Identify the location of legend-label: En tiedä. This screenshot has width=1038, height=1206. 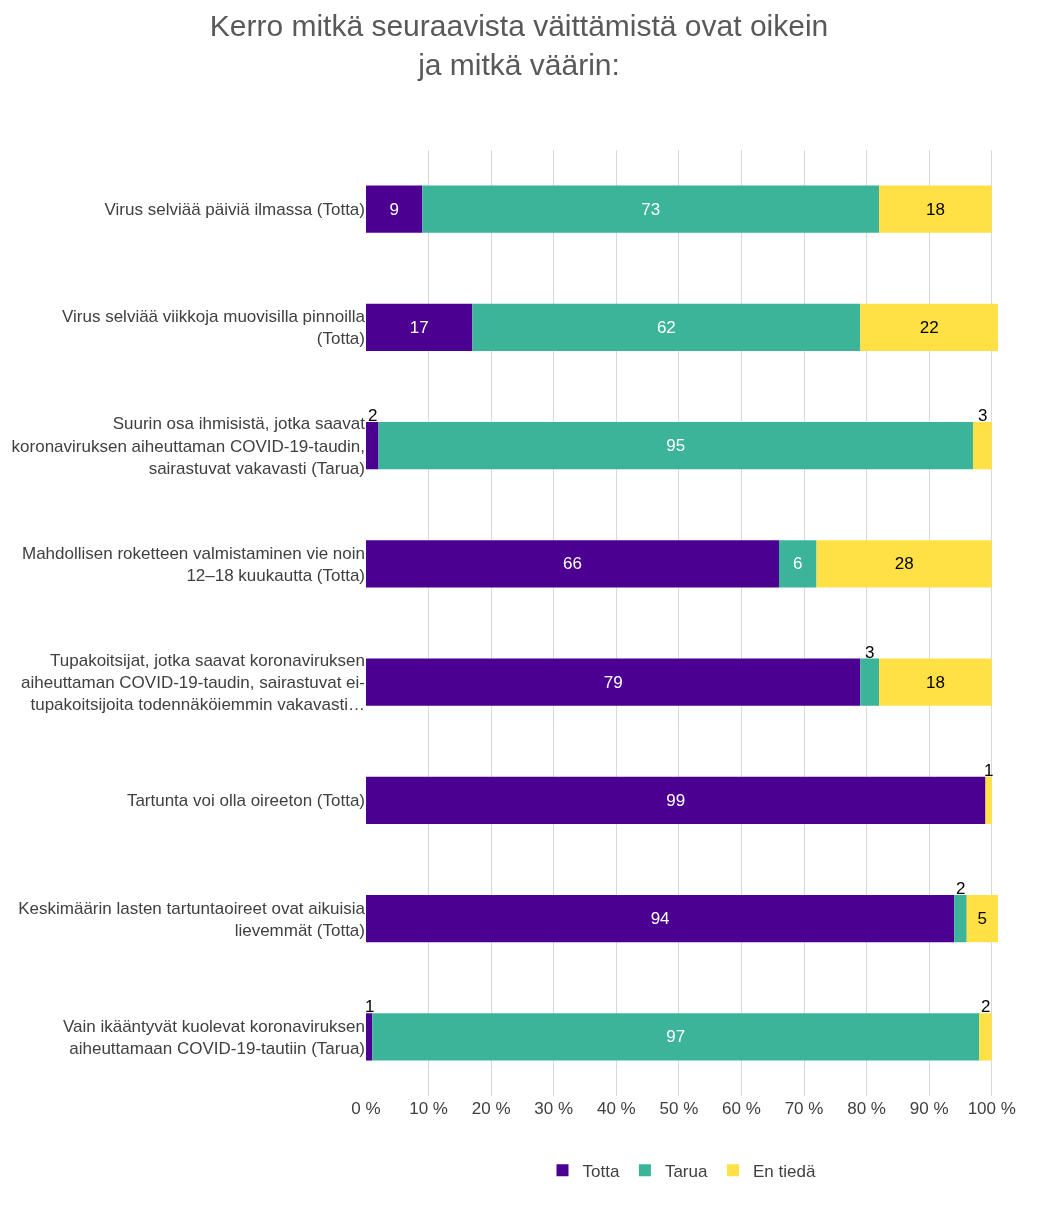
(784, 1171).